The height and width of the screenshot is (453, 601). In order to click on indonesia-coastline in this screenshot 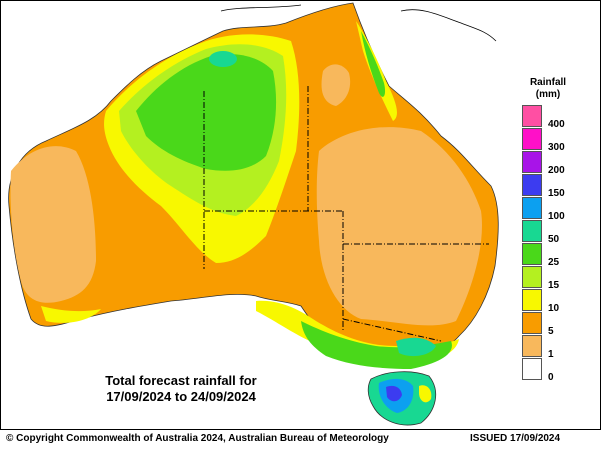, I will do `click(261, 8)`.